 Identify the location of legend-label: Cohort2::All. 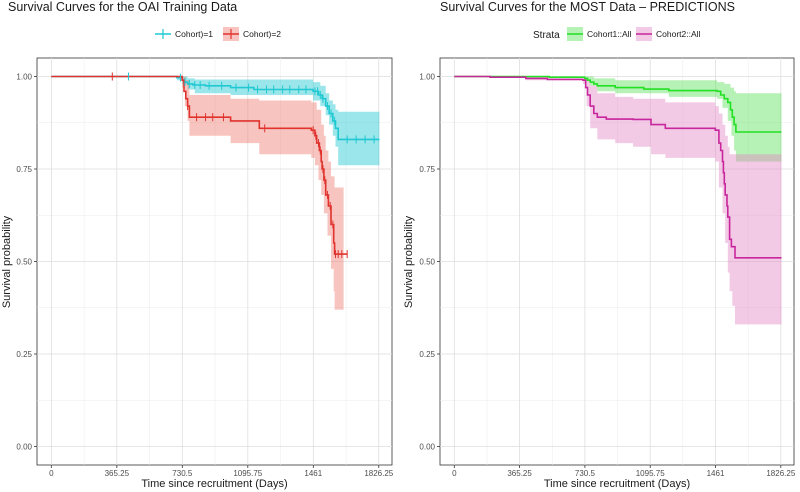
(678, 34).